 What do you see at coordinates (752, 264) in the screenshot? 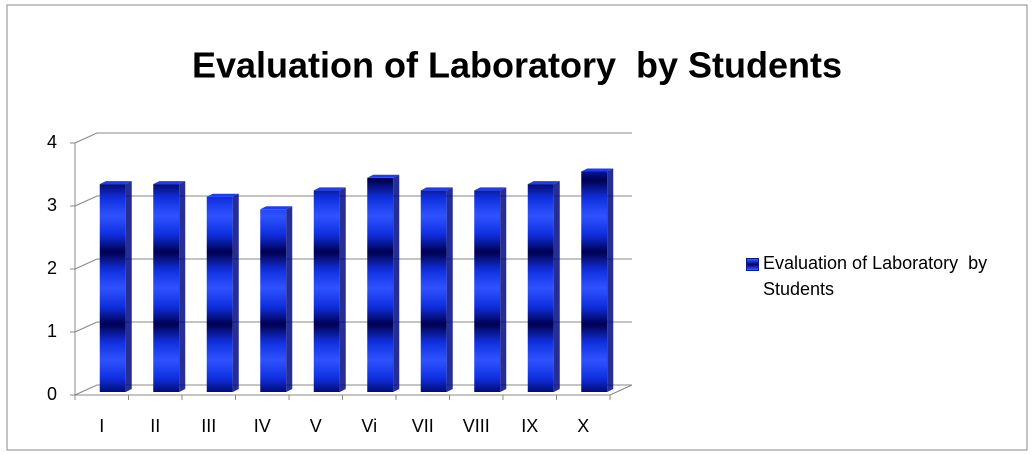
I see `legend-swatch` at bounding box center [752, 264].